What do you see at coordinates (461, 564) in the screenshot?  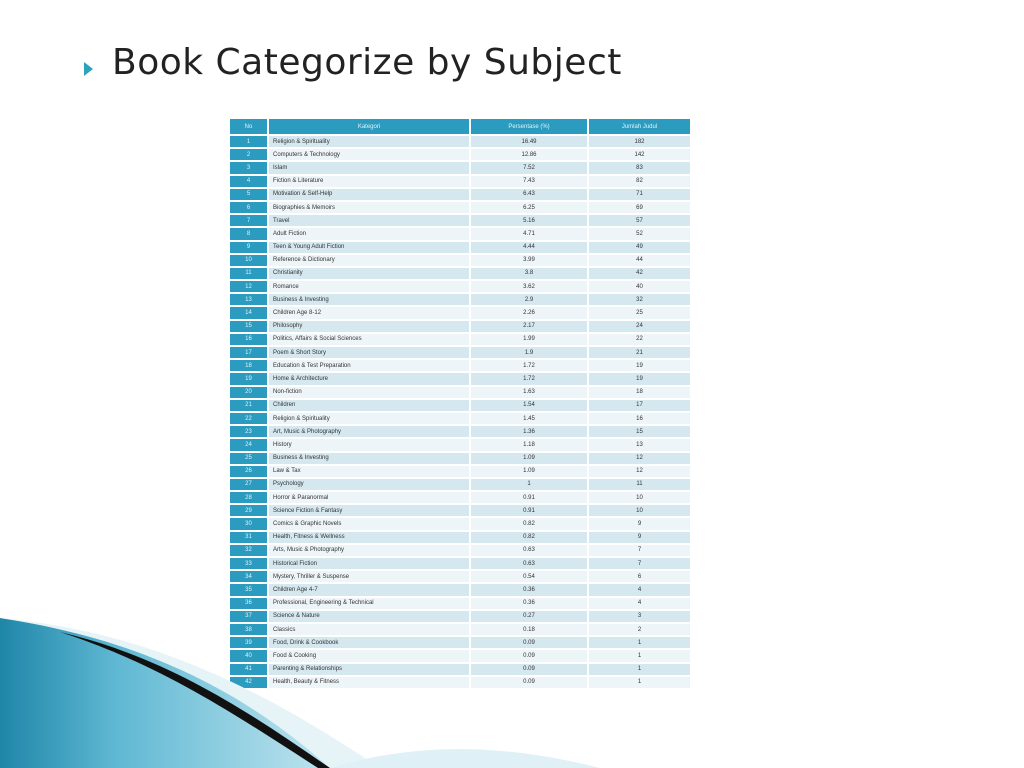 I see `table-row: 33 Historical Fiction 0.63 7` at bounding box center [461, 564].